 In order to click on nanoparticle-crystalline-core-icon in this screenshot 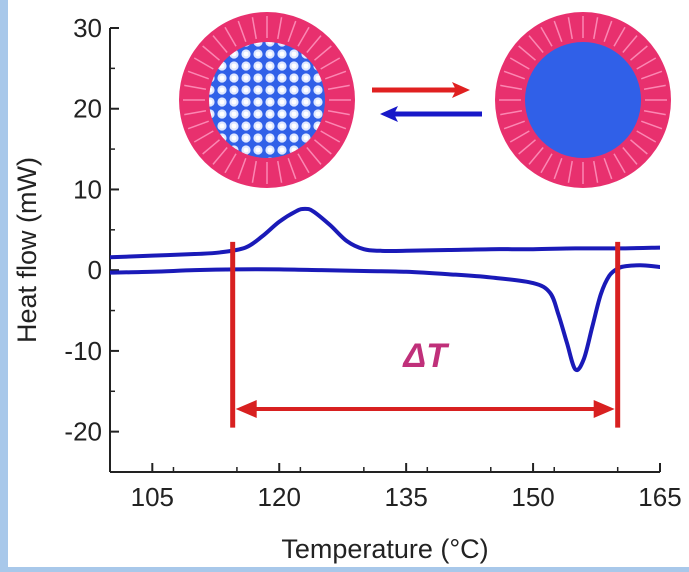, I will do `click(267, 100)`.